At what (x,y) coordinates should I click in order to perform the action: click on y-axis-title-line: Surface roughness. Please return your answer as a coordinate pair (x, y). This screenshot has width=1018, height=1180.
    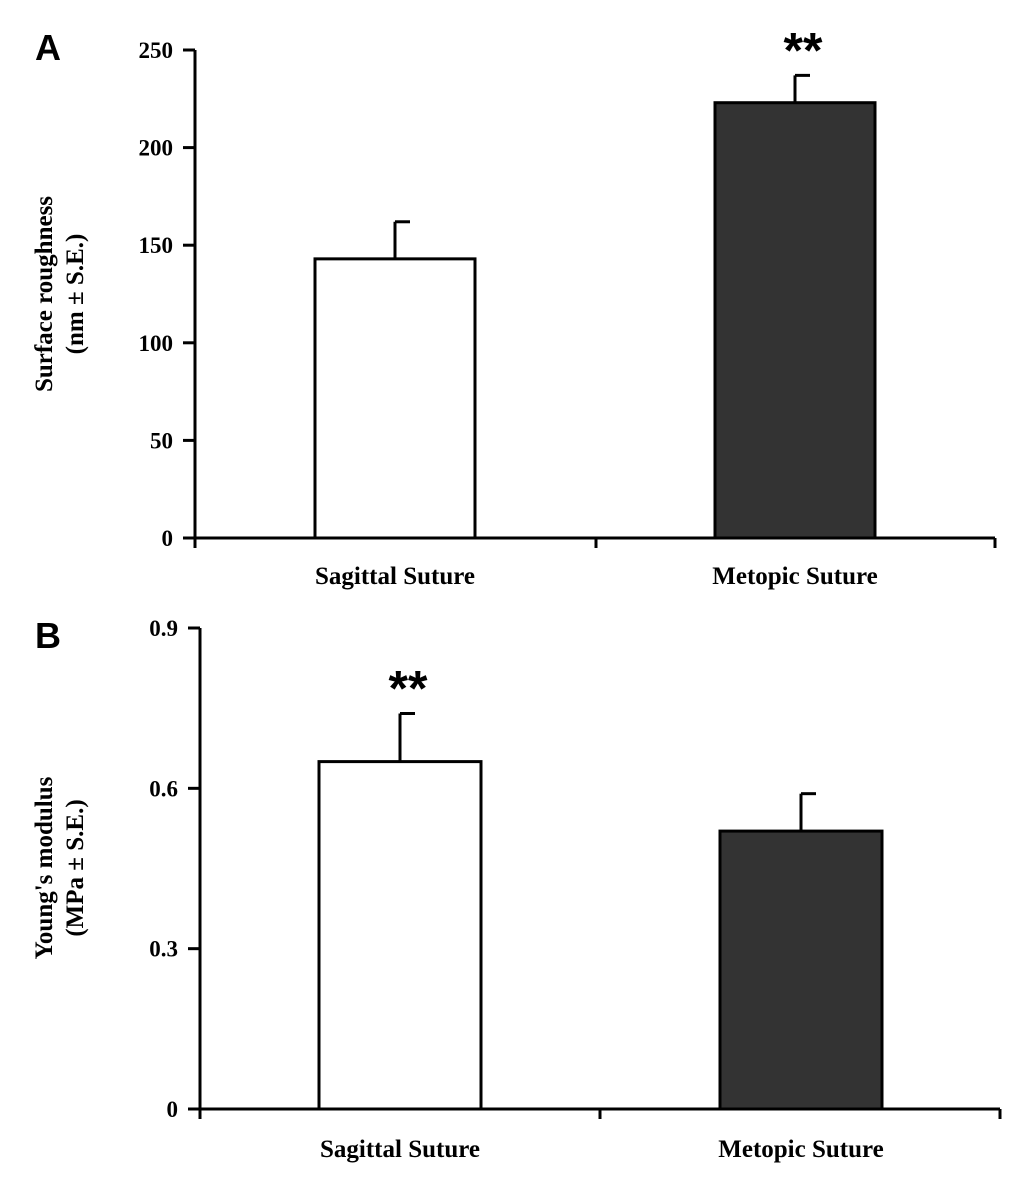
    Looking at the image, I should click on (44, 294).